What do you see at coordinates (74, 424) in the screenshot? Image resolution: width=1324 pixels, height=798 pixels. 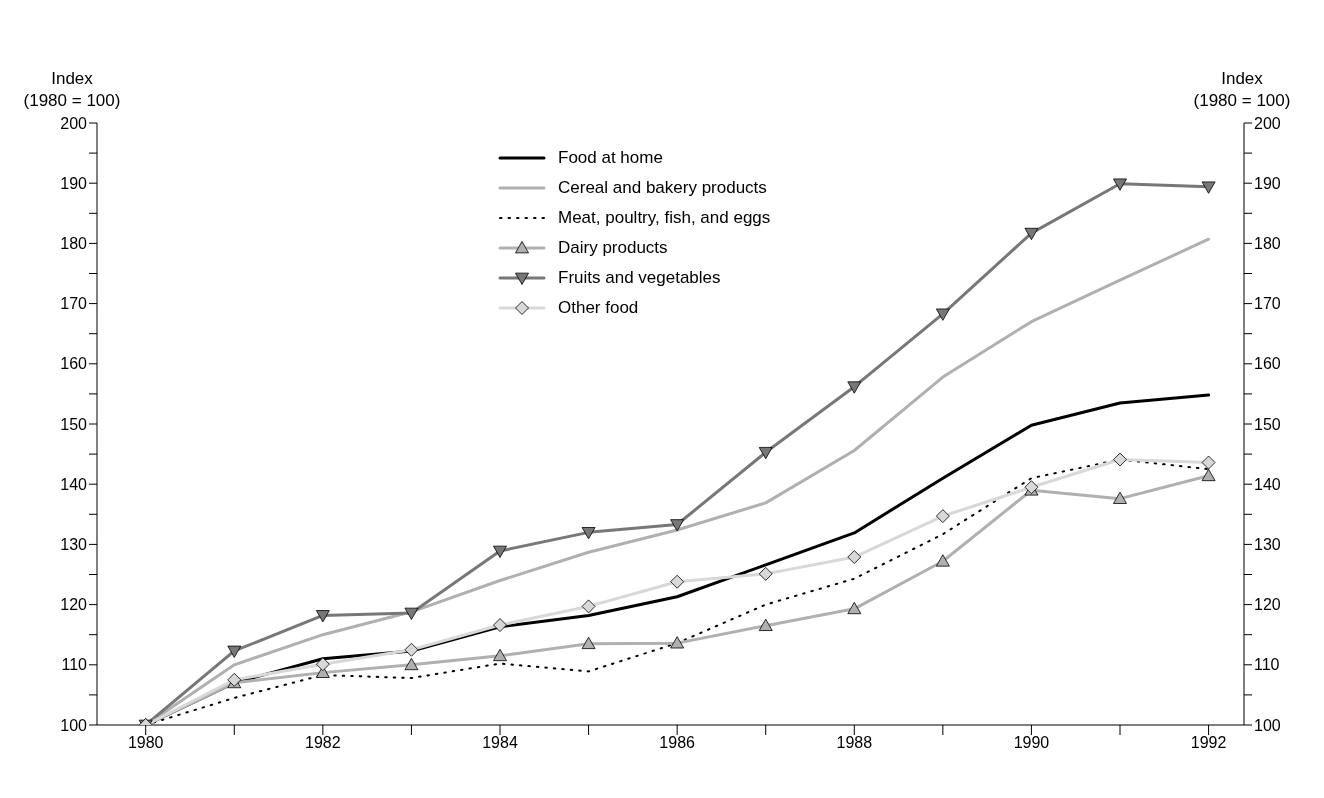 I see `y-tick-label: 150` at bounding box center [74, 424].